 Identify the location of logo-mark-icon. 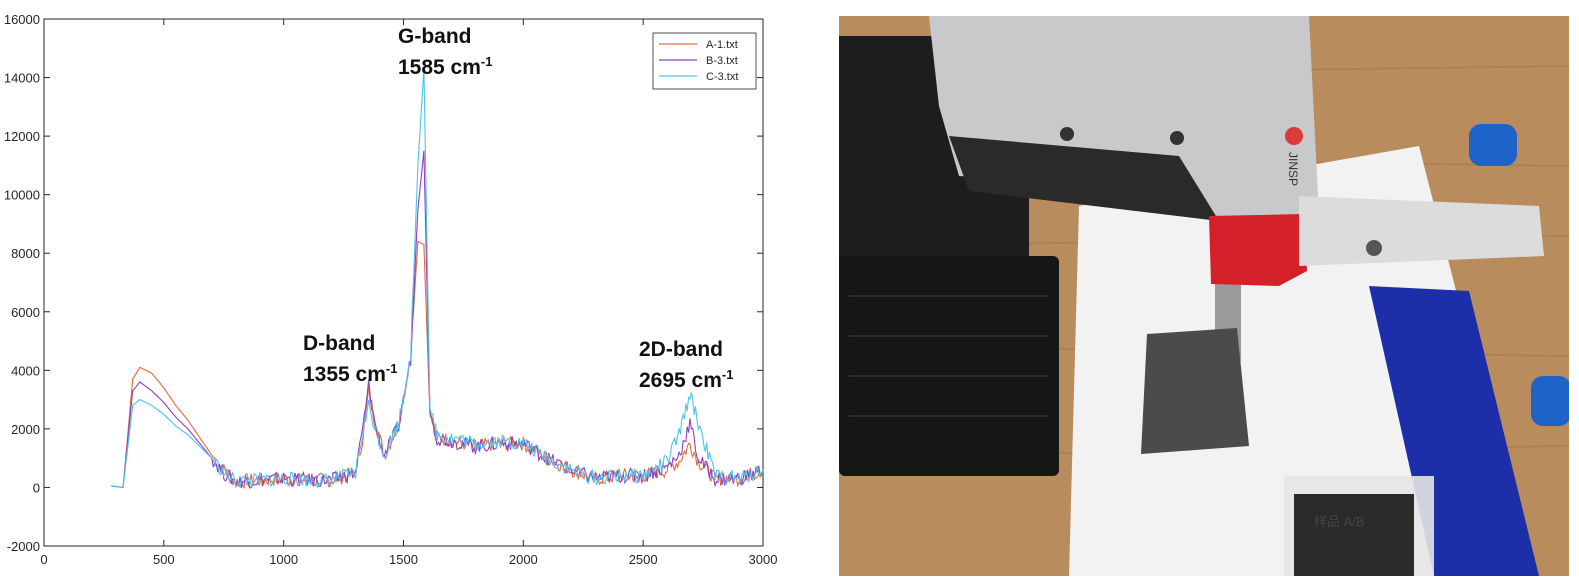
(1294, 136).